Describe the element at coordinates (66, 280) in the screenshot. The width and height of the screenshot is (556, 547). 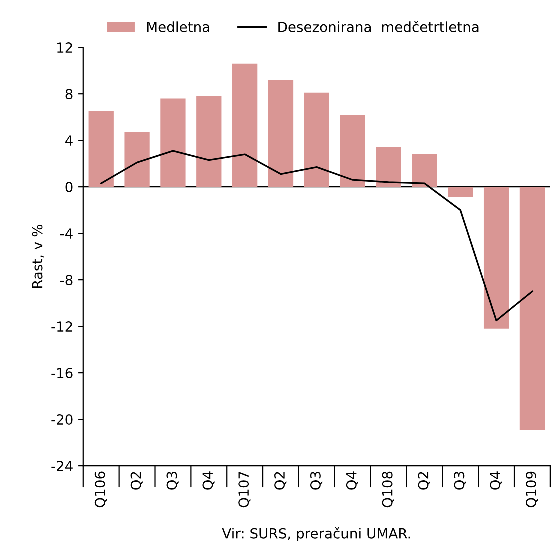
I see `y-tick-label: -8` at that location.